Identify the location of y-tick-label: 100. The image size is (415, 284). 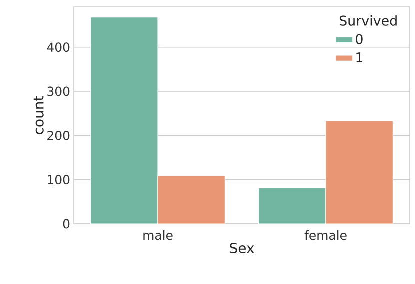
(59, 180).